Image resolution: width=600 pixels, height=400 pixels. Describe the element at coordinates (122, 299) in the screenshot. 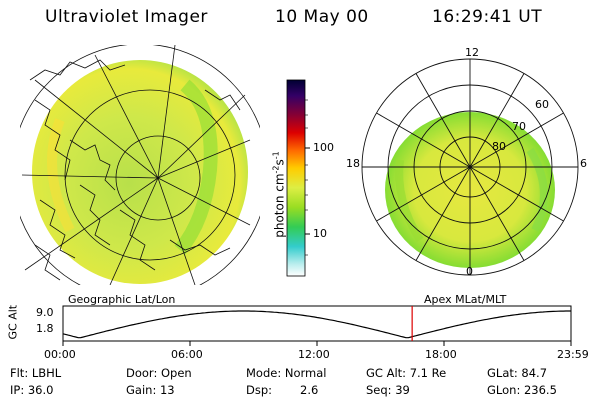

I see `geographic-panel-label: Geographic Lat/Lon` at that location.